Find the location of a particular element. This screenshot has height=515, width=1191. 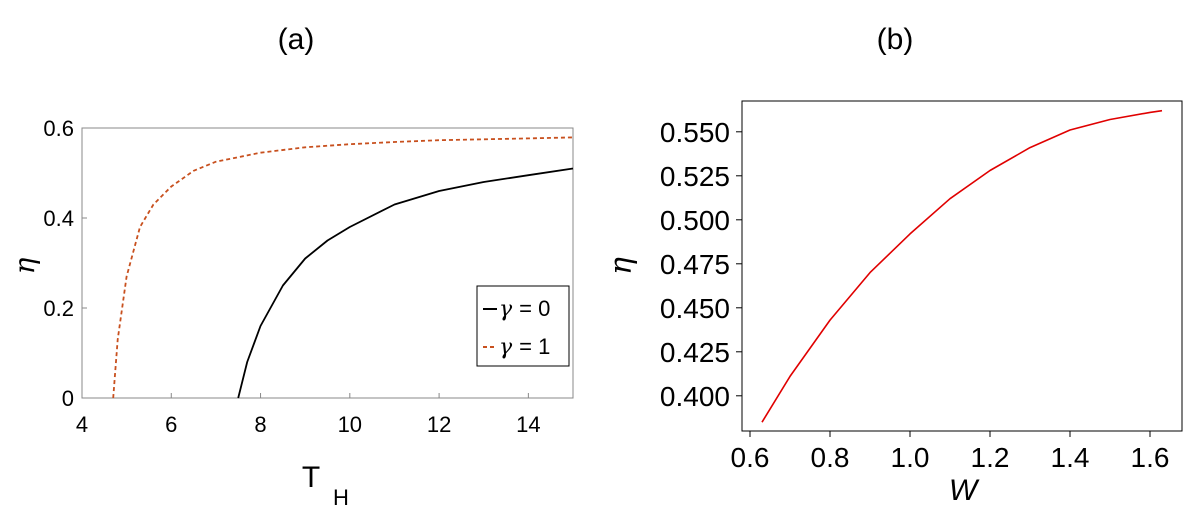

panel-b-x-axis-label: W is located at coordinates (964, 490).